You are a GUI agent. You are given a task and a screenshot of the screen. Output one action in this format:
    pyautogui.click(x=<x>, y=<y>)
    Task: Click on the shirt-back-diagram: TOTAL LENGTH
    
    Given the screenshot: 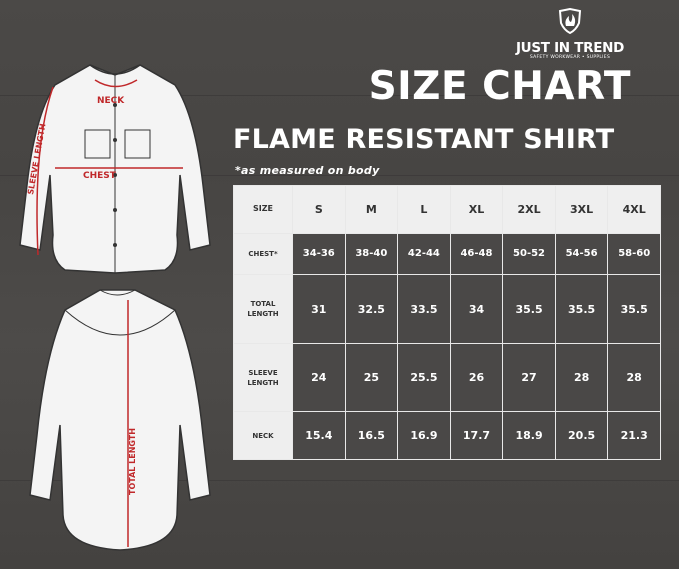 What is the action you would take?
    pyautogui.click(x=120, y=420)
    